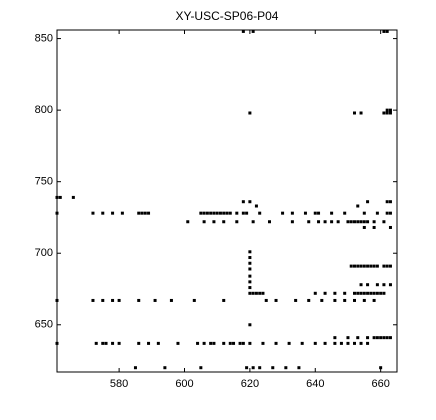 This screenshot has height=420, width=436. What do you see at coordinates (315, 384) in the screenshot?
I see `x-tick-label: 640` at bounding box center [315, 384].